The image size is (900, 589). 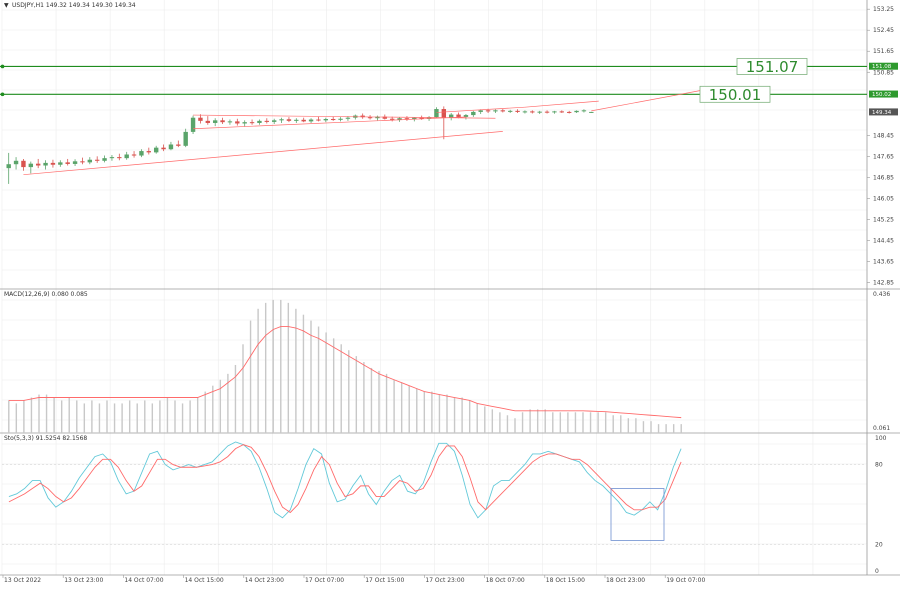 I want to click on stoch-highlight-box, so click(x=637, y=514).